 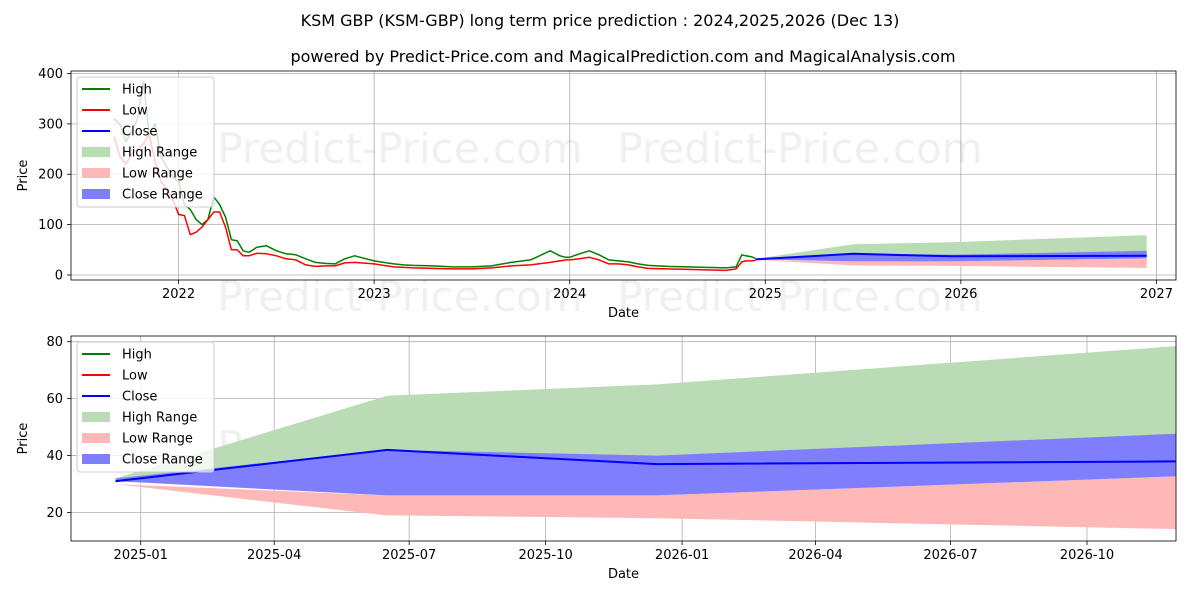 What do you see at coordinates (54, 342) in the screenshot?
I see `y-tick-label: 80` at bounding box center [54, 342].